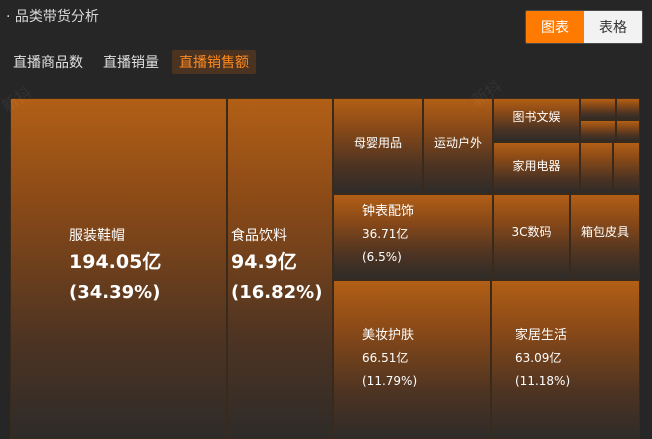  What do you see at coordinates (48, 63) in the screenshot?
I see `tab-product-count: 直播商品数` at bounding box center [48, 63].